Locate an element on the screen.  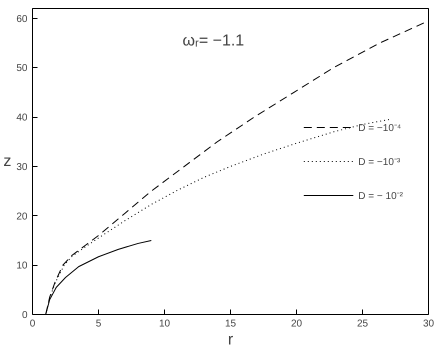
x-tick-label: 15 is located at coordinates (230, 324).